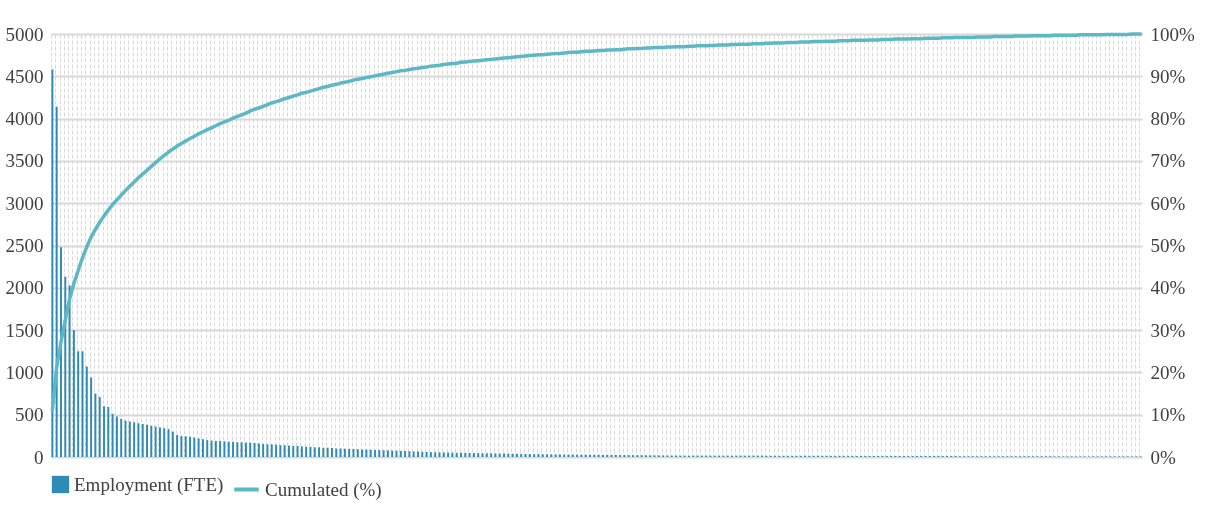  I want to click on legend-label: Employment (FTE), so click(149, 484).